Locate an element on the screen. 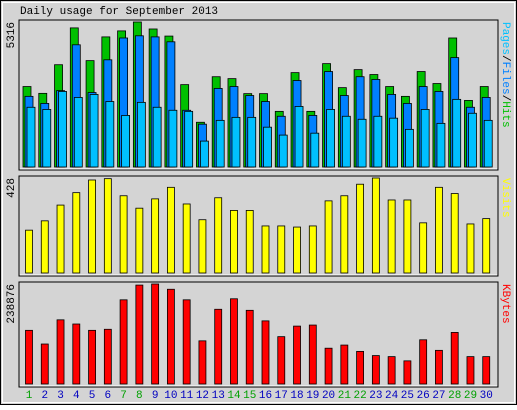 The height and width of the screenshot is (410, 517). legend: KBytes is located at coordinates (505, 304).